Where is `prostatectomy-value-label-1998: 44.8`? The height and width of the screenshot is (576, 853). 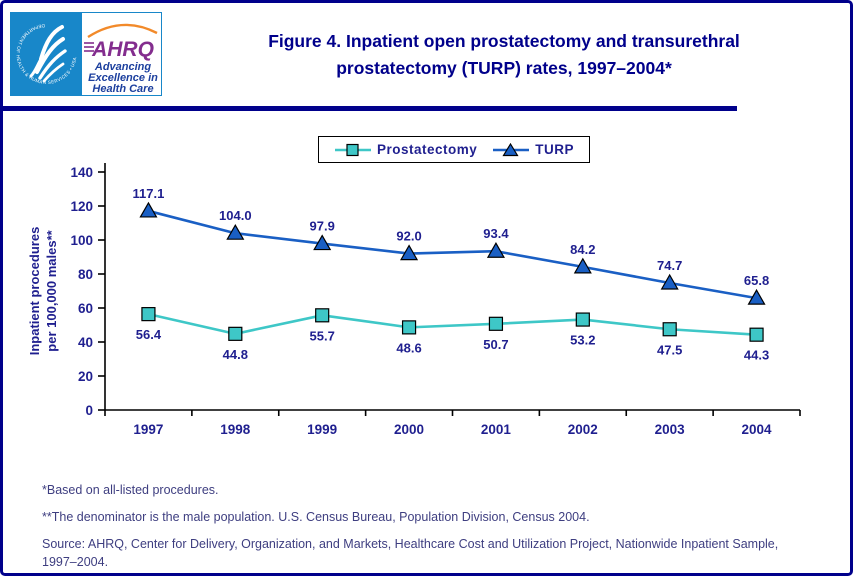 prostatectomy-value-label-1998: 44.8 is located at coordinates (235, 354).